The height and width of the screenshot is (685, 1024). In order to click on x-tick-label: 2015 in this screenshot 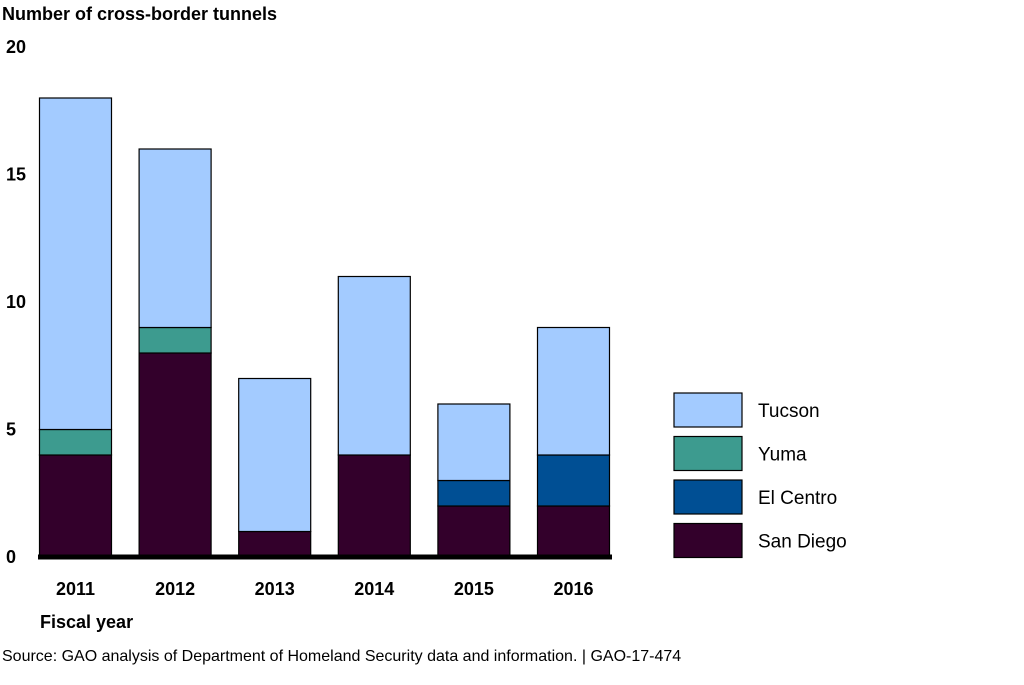, I will do `click(474, 589)`.